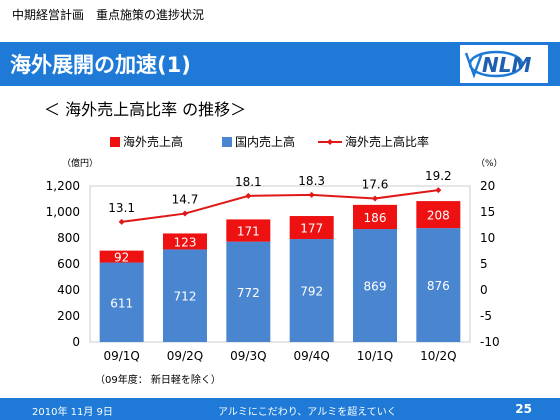 Image resolution: width=560 pixels, height=420 pixels. Describe the element at coordinates (68, 316) in the screenshot. I see `y-left-tick-label: 200` at that location.